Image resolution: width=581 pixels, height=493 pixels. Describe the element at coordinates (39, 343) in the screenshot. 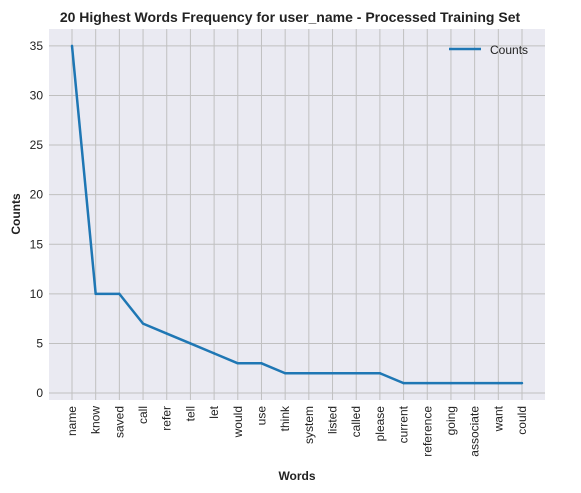

I see `y-tick-label: 5` at that location.